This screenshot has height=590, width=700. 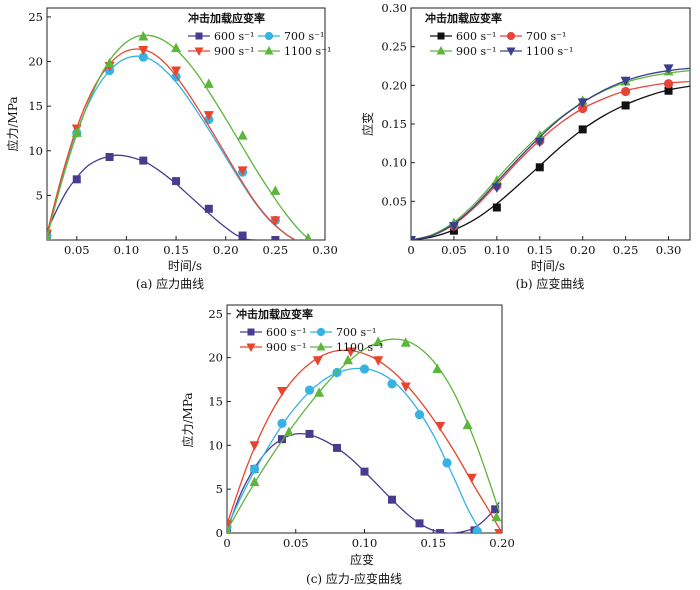 What do you see at coordinates (626, 250) in the screenshot?
I see `x-tick-label: 0.25` at bounding box center [626, 250].